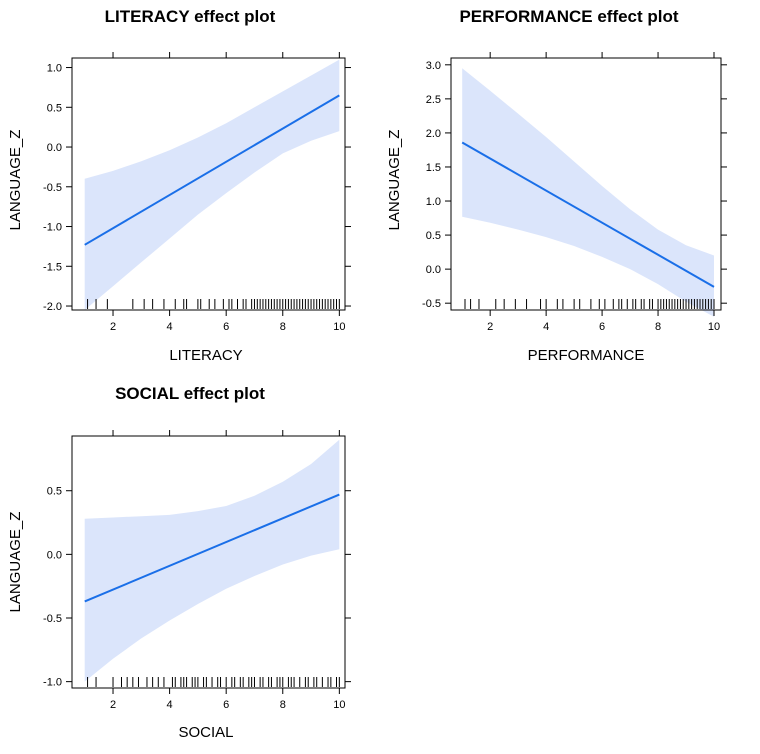 This screenshot has height=754, width=760. What do you see at coordinates (586, 355) in the screenshot?
I see `x-axis-label: PERFORMANCE` at bounding box center [586, 355].